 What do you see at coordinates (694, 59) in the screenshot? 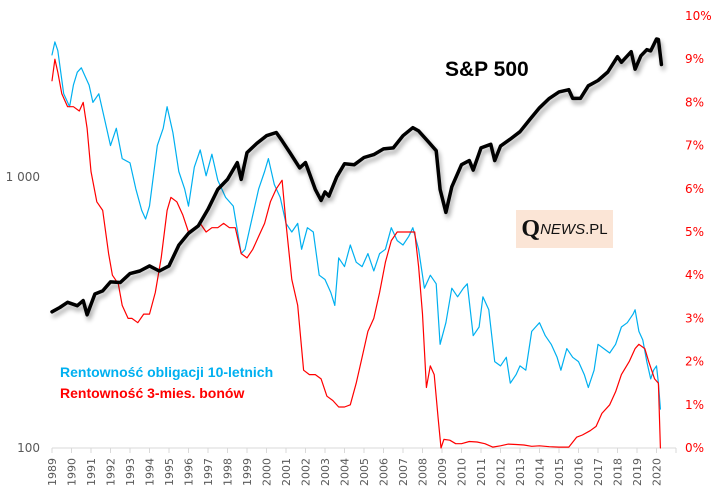
I see `right-tick-label: 9%` at bounding box center [694, 59].